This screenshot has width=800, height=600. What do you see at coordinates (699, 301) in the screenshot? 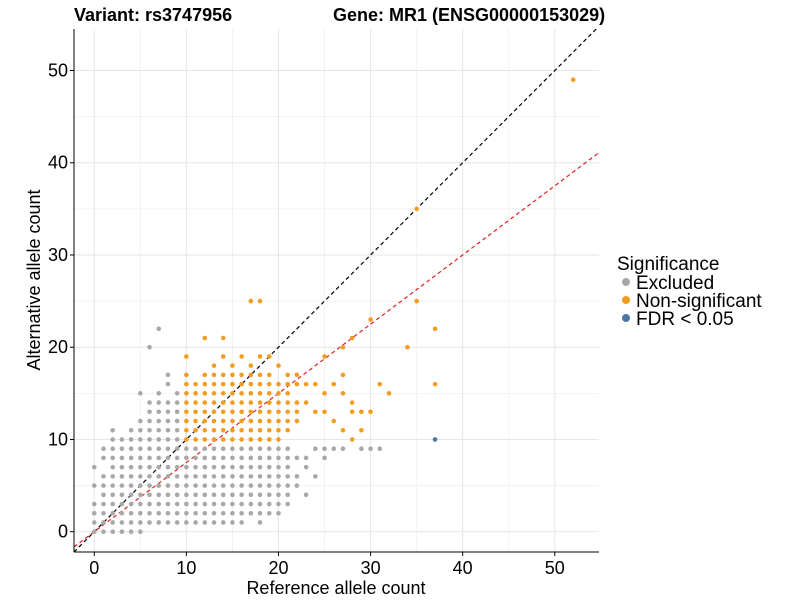
I see `legend-label-non-significant: Non-significant` at bounding box center [699, 301].